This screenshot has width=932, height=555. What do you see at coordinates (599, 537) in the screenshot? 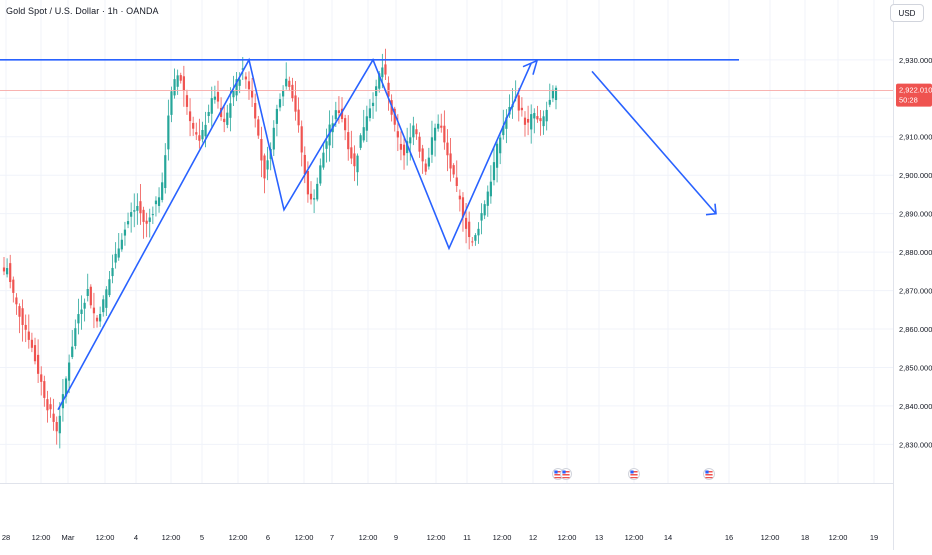
I see `x-tick-label: 13` at bounding box center [599, 537].